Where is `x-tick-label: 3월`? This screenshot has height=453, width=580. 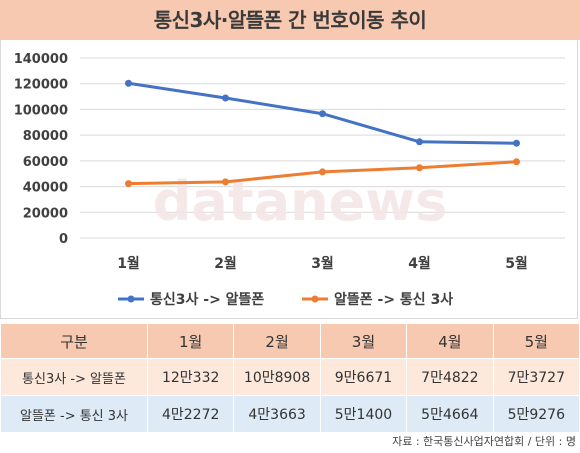 x-tick-label: 3월 is located at coordinates (322, 263).